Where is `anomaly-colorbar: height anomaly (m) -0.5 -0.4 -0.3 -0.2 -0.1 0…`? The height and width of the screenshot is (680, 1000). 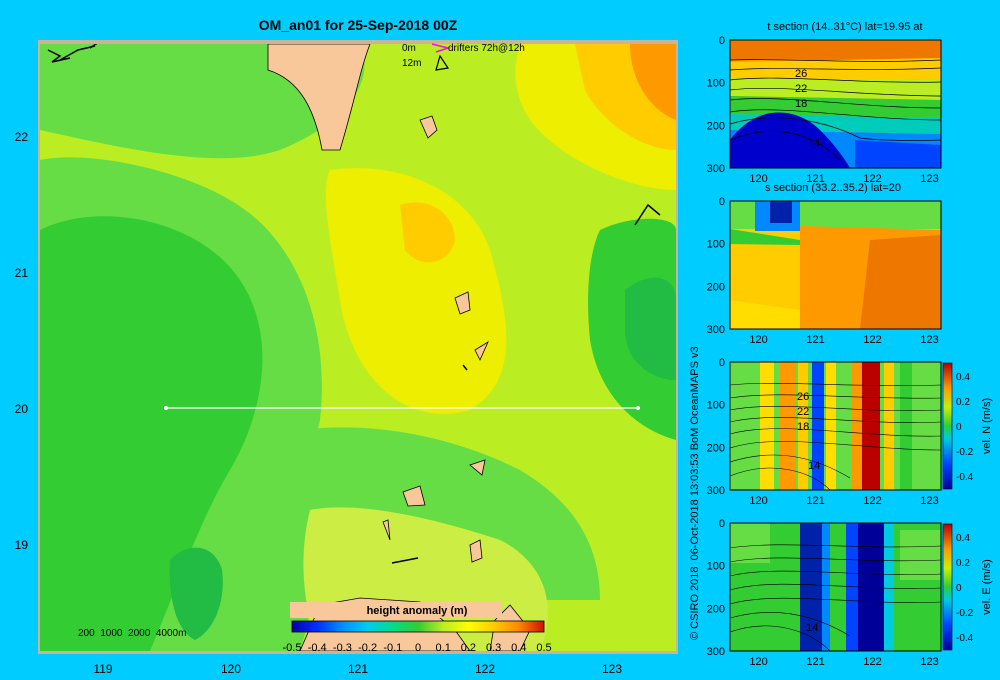 anomaly-colorbar: height anomaly (m) -0.5 -0.4 -0.3 -0.2 -0.1 0… is located at coordinates (417, 628).